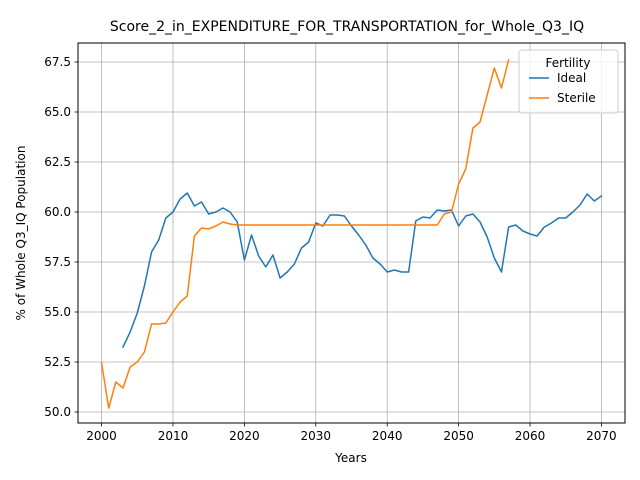  What do you see at coordinates (244, 436) in the screenshot?
I see `x-tick-label: 2020` at bounding box center [244, 436].